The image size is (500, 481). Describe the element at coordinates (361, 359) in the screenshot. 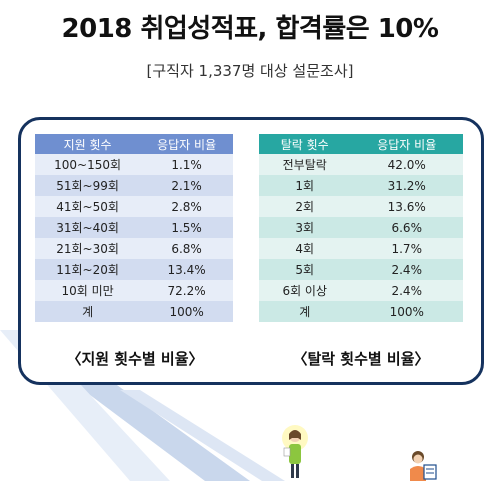

I see `rejection-count-caption: 〈탈락 횟수별 비율〉` at that location.